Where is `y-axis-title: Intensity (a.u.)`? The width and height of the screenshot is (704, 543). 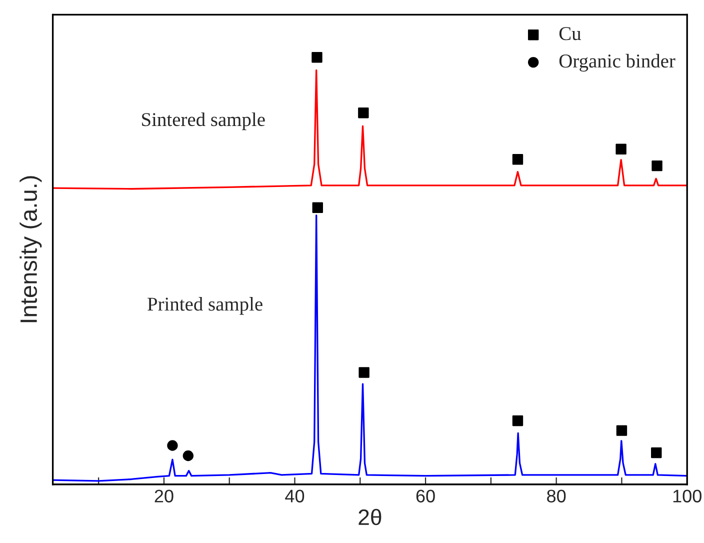
y-axis-title: Intensity (a.u.) is located at coordinates (31, 249).